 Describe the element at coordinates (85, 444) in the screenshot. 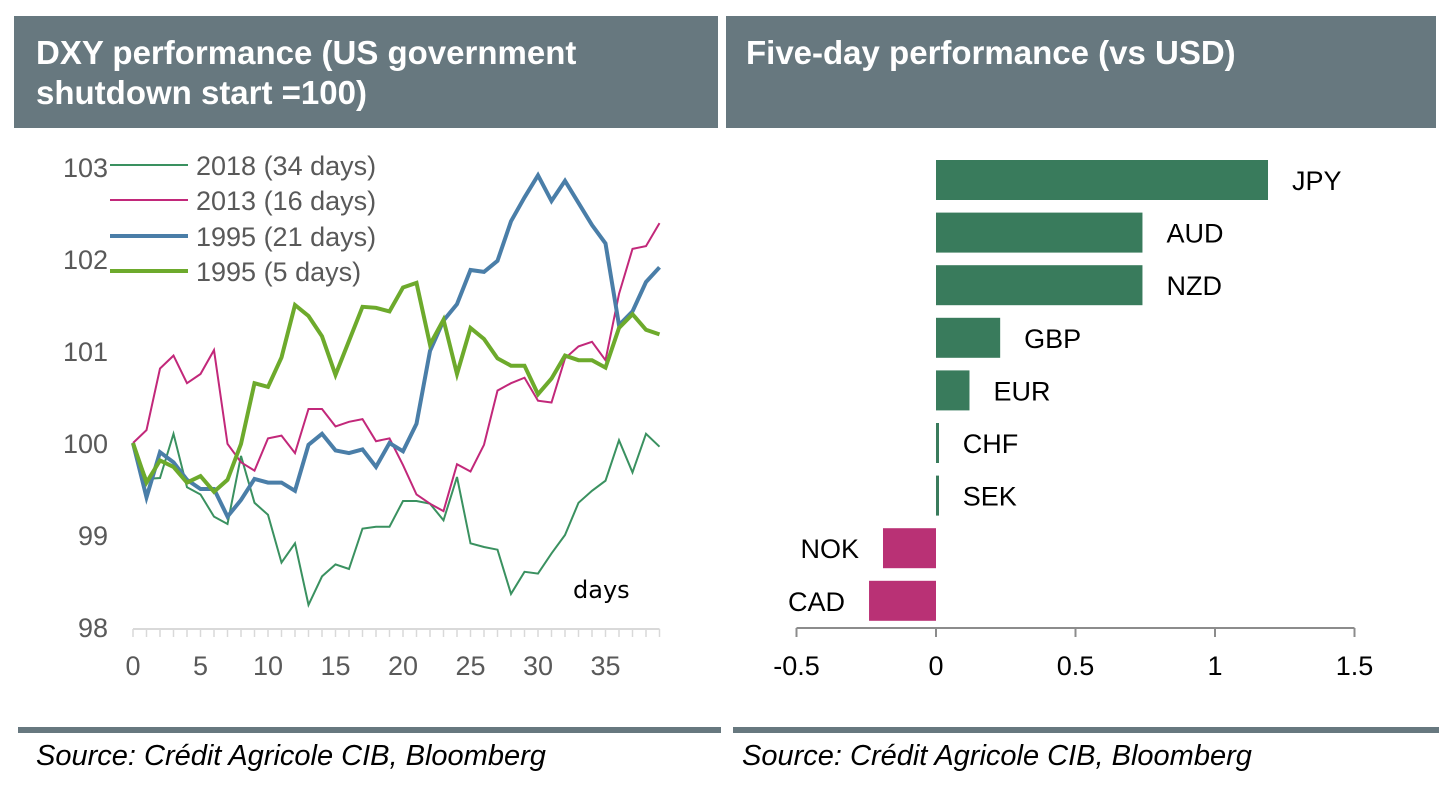

I see `y-tick-label: 100` at that location.